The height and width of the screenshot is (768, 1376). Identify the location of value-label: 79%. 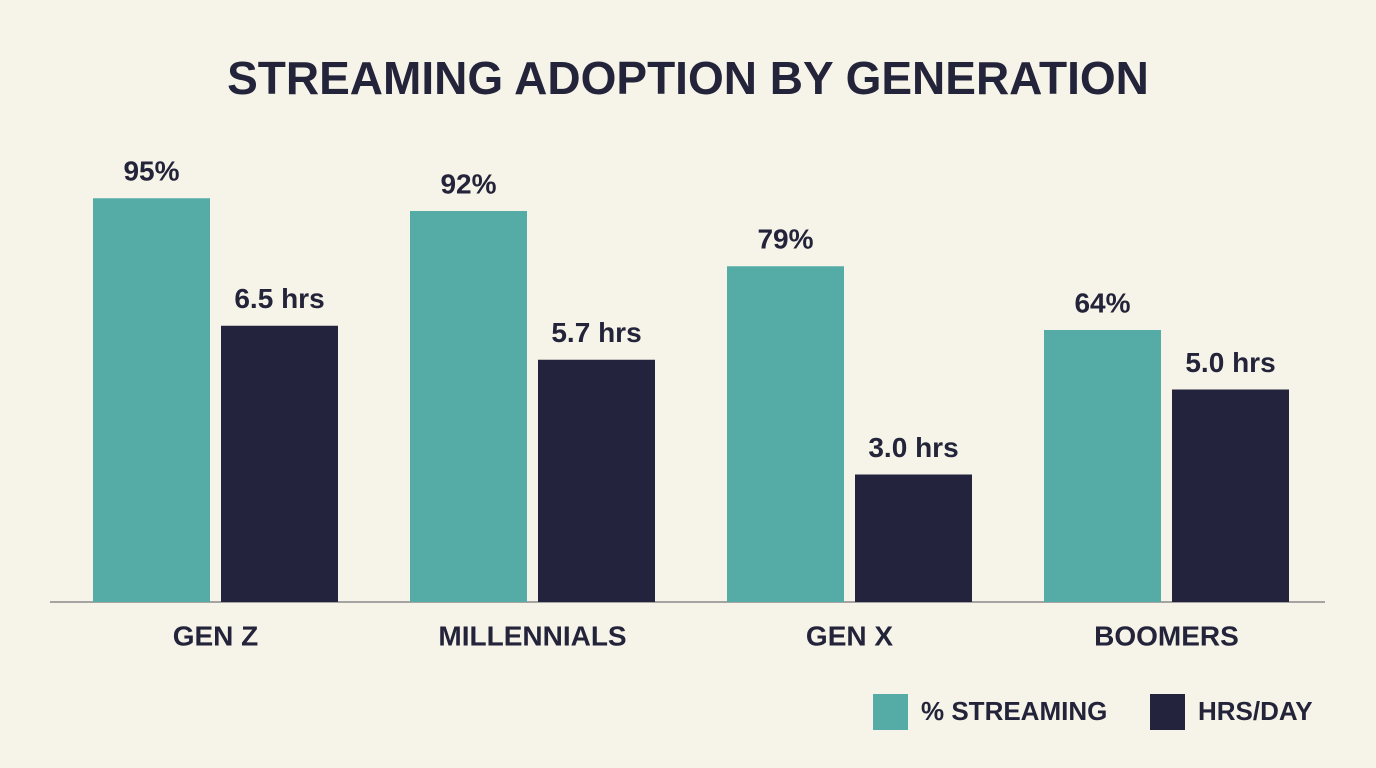
(785, 239).